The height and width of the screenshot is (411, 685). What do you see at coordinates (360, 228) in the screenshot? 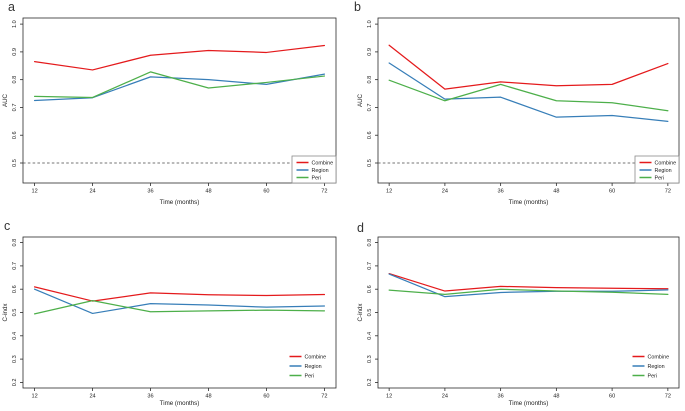
I see `panel-letter-d: d` at bounding box center [360, 228].